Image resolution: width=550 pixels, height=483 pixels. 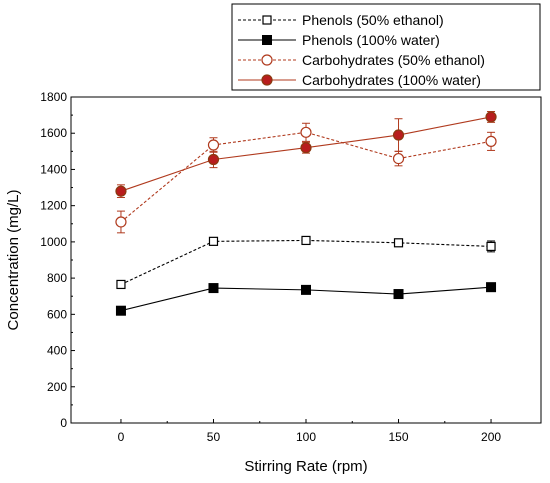 I want to click on y-tick-label: 600, so click(x=57, y=314).